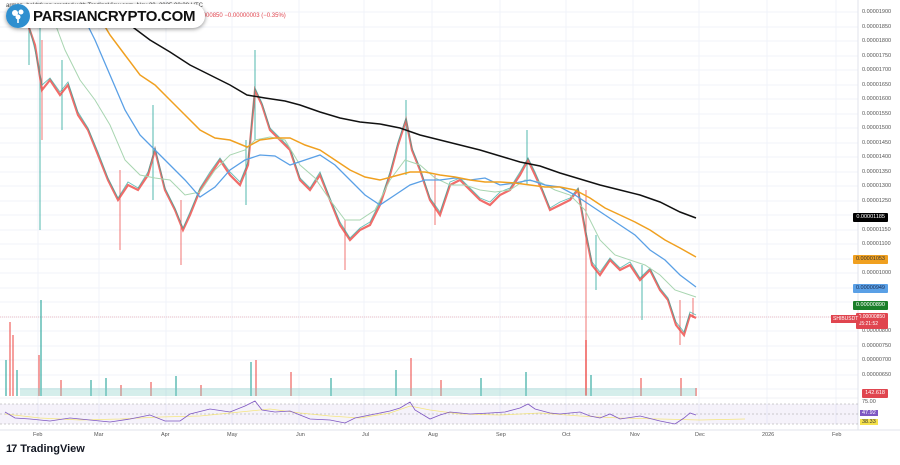  Describe the element at coordinates (877, 128) in the screenshot. I see `price-label: 0.00001500` at that location.